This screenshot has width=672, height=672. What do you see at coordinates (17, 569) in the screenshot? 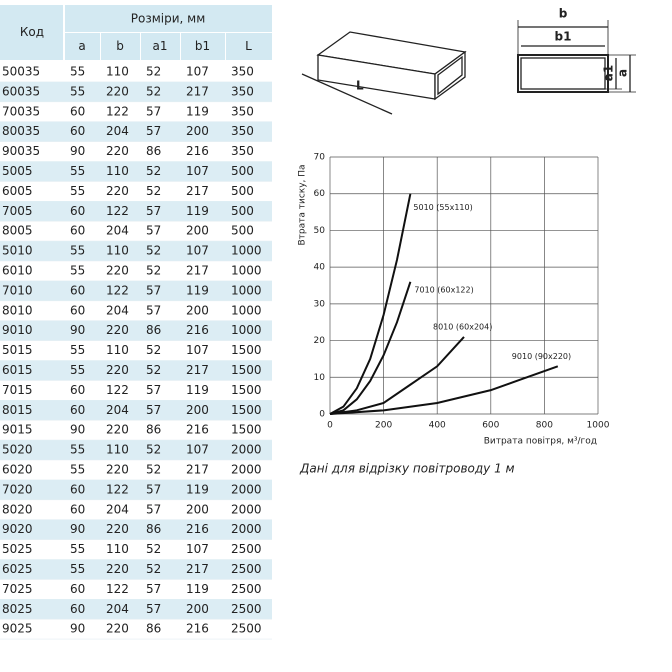
I see `cell: 6025` at bounding box center [17, 569].